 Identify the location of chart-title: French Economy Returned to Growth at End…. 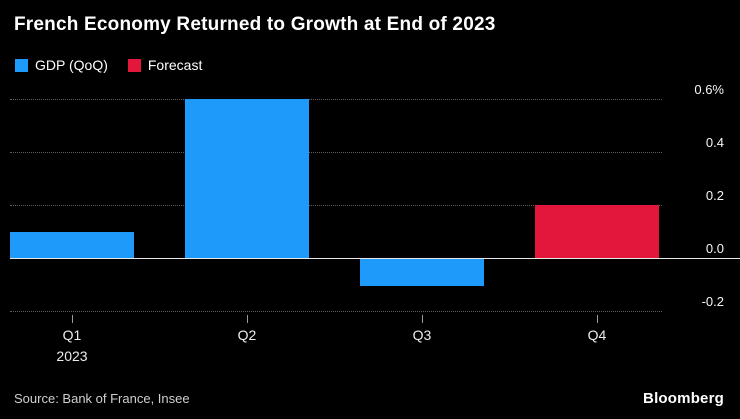
(255, 24).